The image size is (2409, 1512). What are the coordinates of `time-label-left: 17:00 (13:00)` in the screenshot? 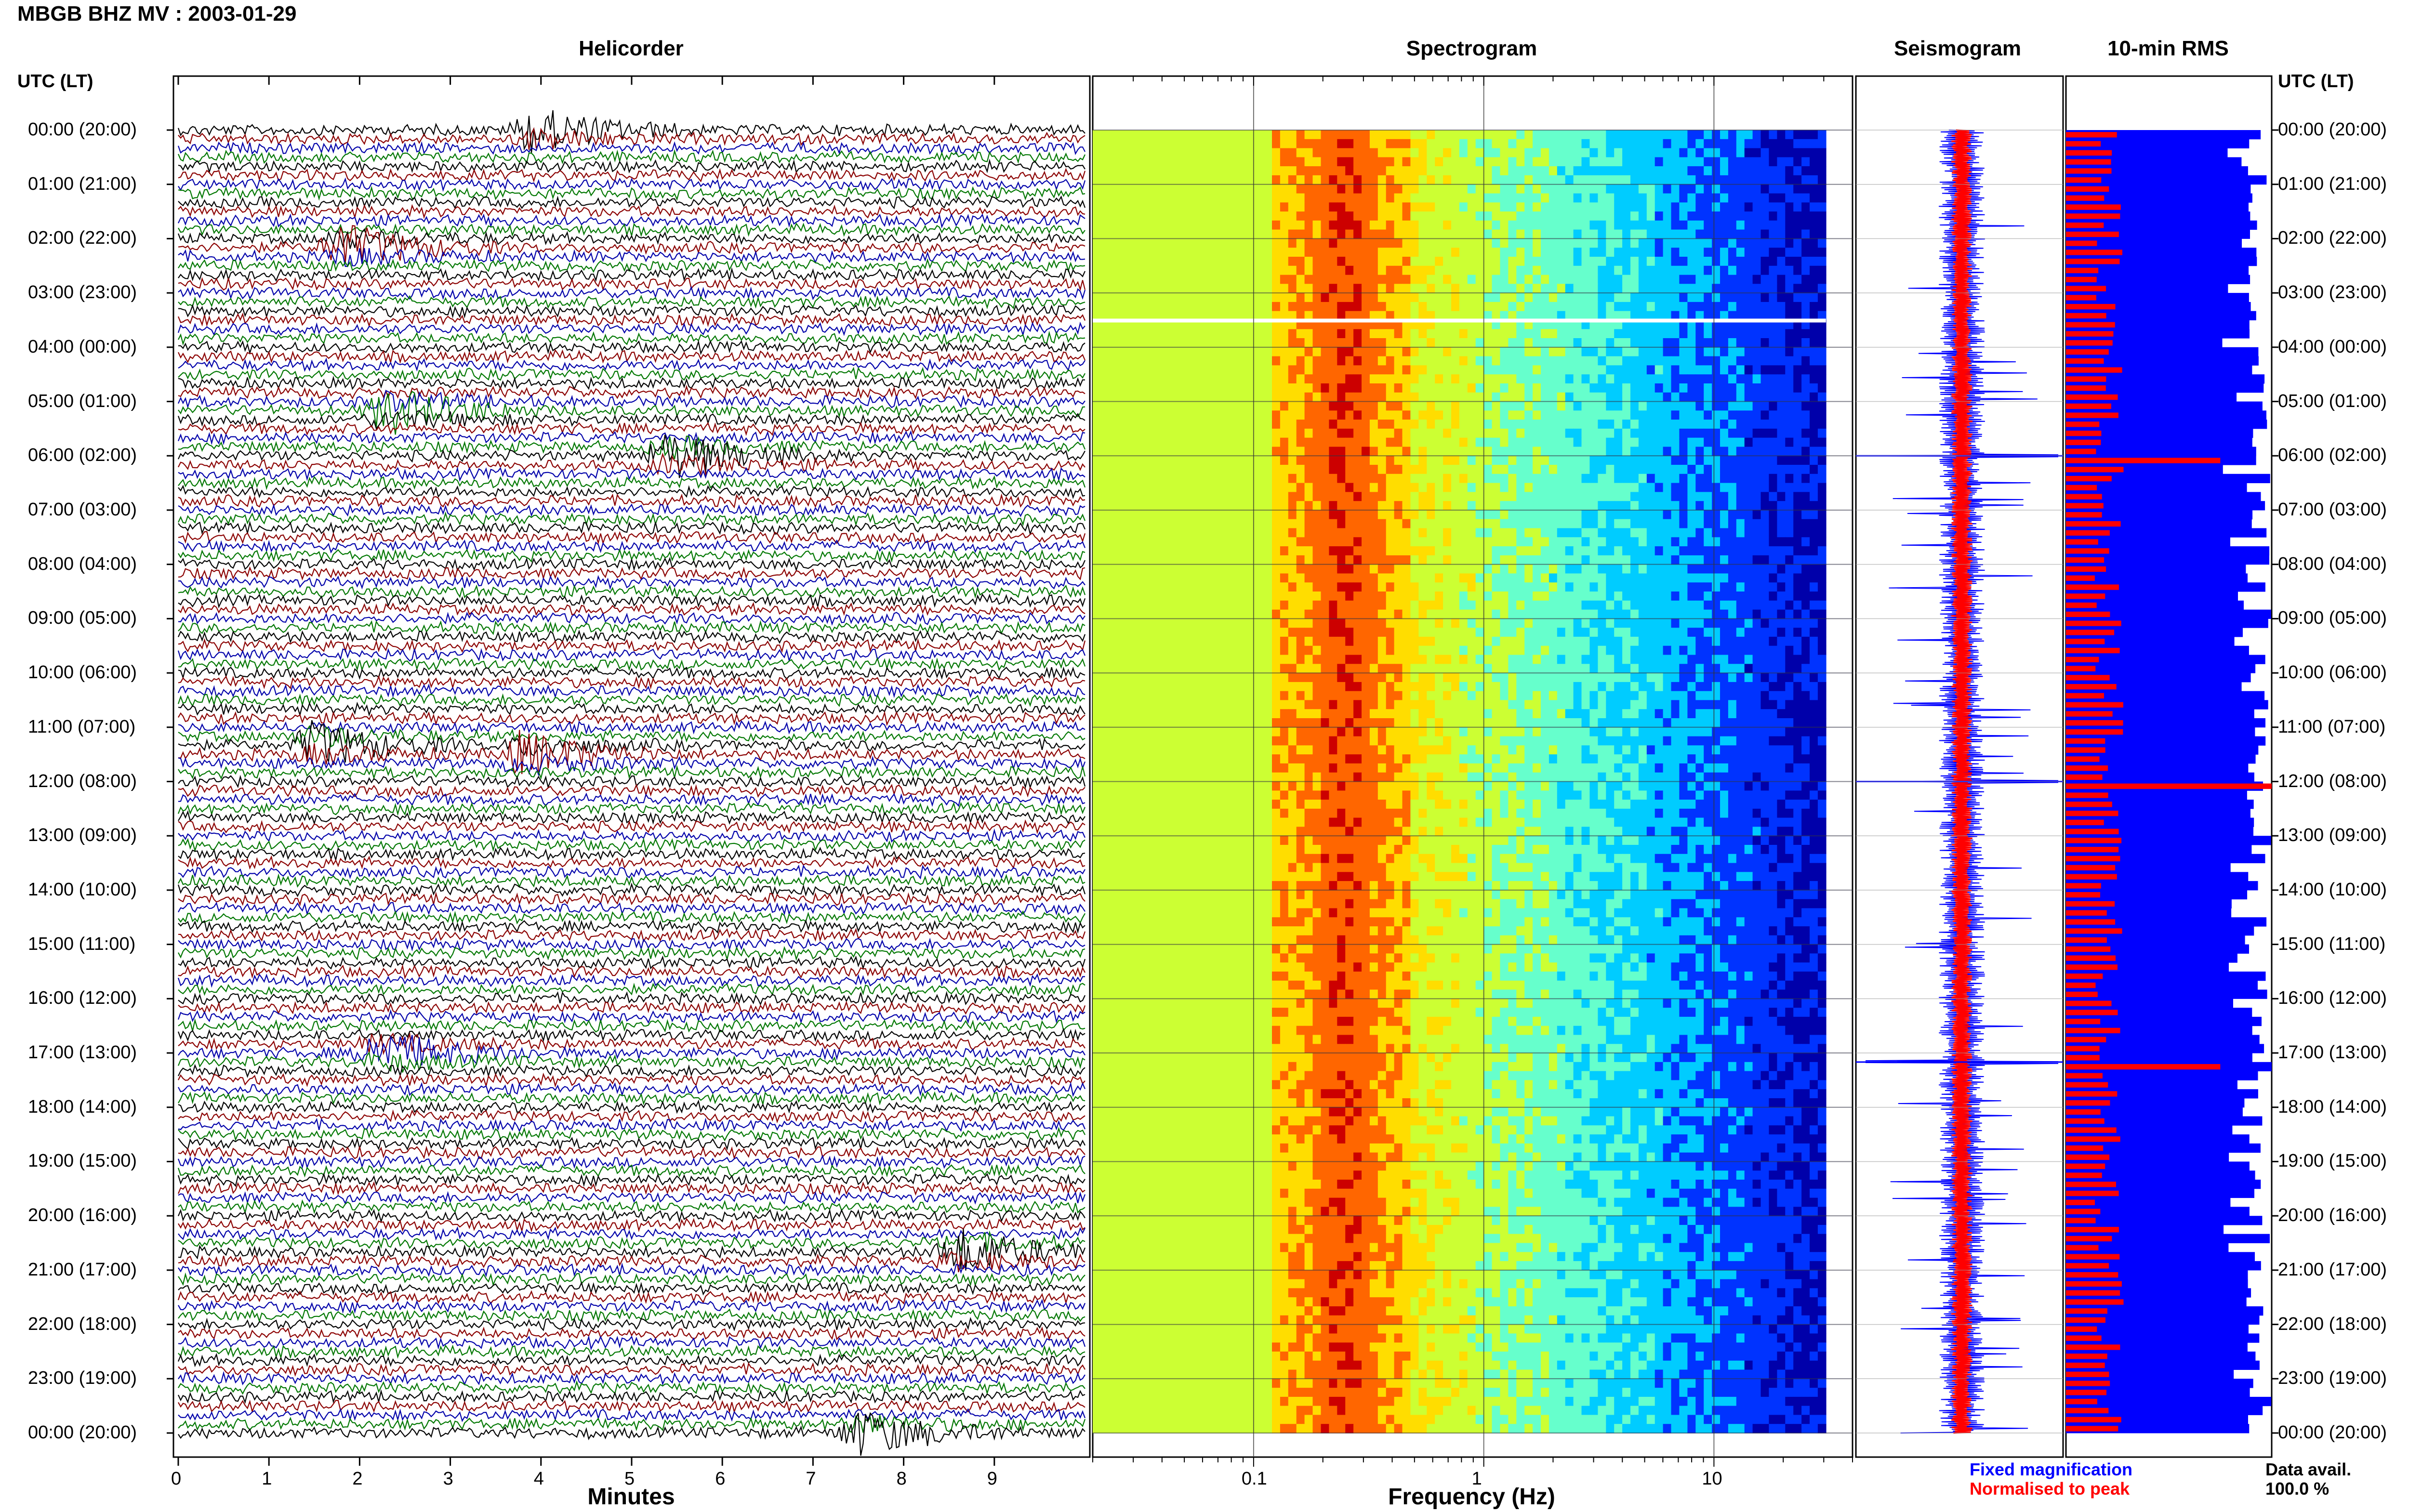 It's located at (82, 1052).